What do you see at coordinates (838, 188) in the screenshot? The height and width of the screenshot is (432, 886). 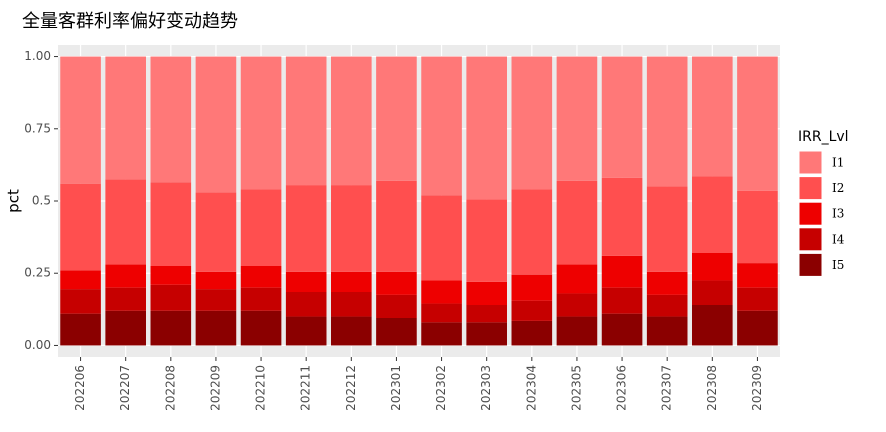 I see `legend-label: I2` at bounding box center [838, 188].